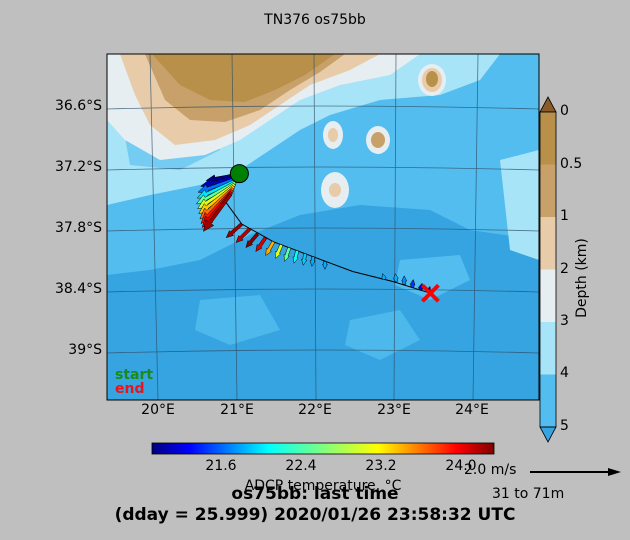 This screenshot has width=630, height=540. Describe the element at coordinates (323, 448) in the screenshot. I see `temperature-colorbar` at that location.